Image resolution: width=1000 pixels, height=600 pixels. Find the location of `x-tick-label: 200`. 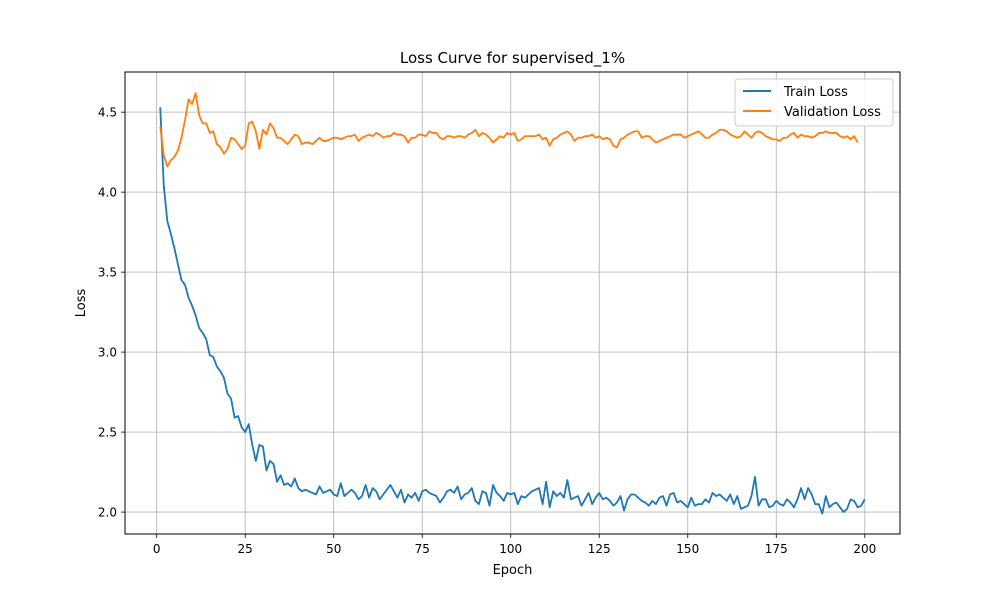

x-tick-label: 200 is located at coordinates (864, 549).